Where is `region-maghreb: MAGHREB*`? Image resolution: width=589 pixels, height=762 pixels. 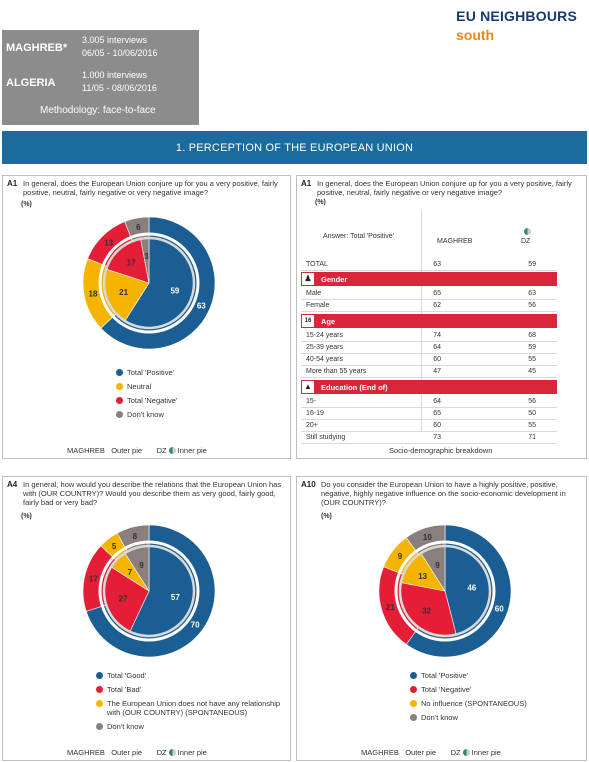 region-maghreb: MAGHREB* is located at coordinates (37, 48).